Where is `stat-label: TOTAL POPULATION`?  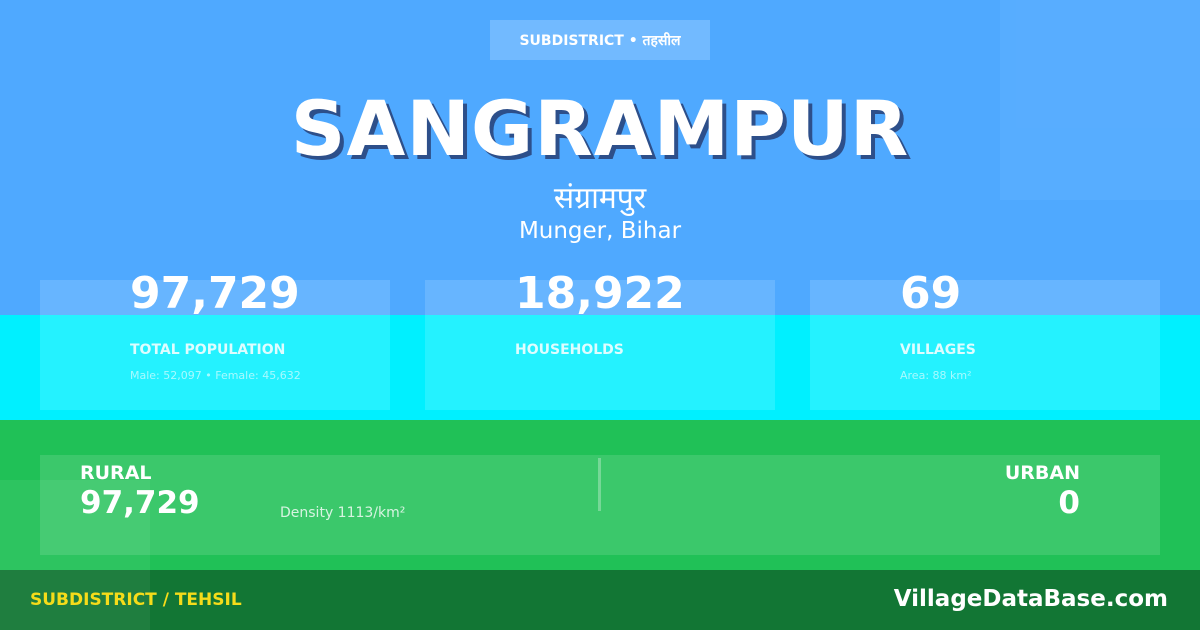 stat-label: TOTAL POPULATION is located at coordinates (208, 350).